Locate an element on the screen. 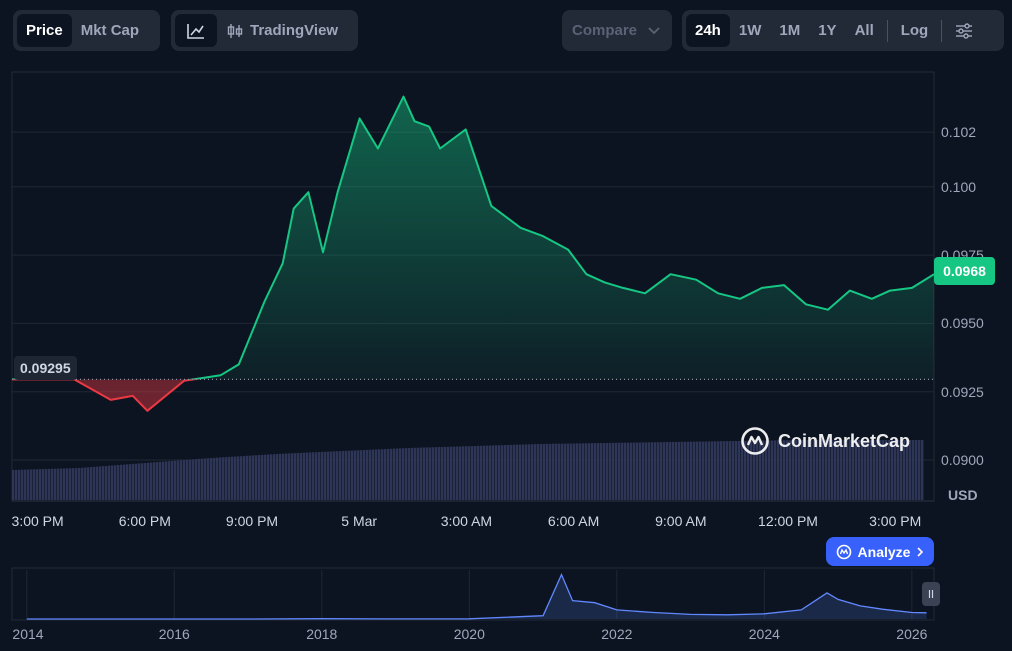  analyze-label: Analyze is located at coordinates (884, 551).